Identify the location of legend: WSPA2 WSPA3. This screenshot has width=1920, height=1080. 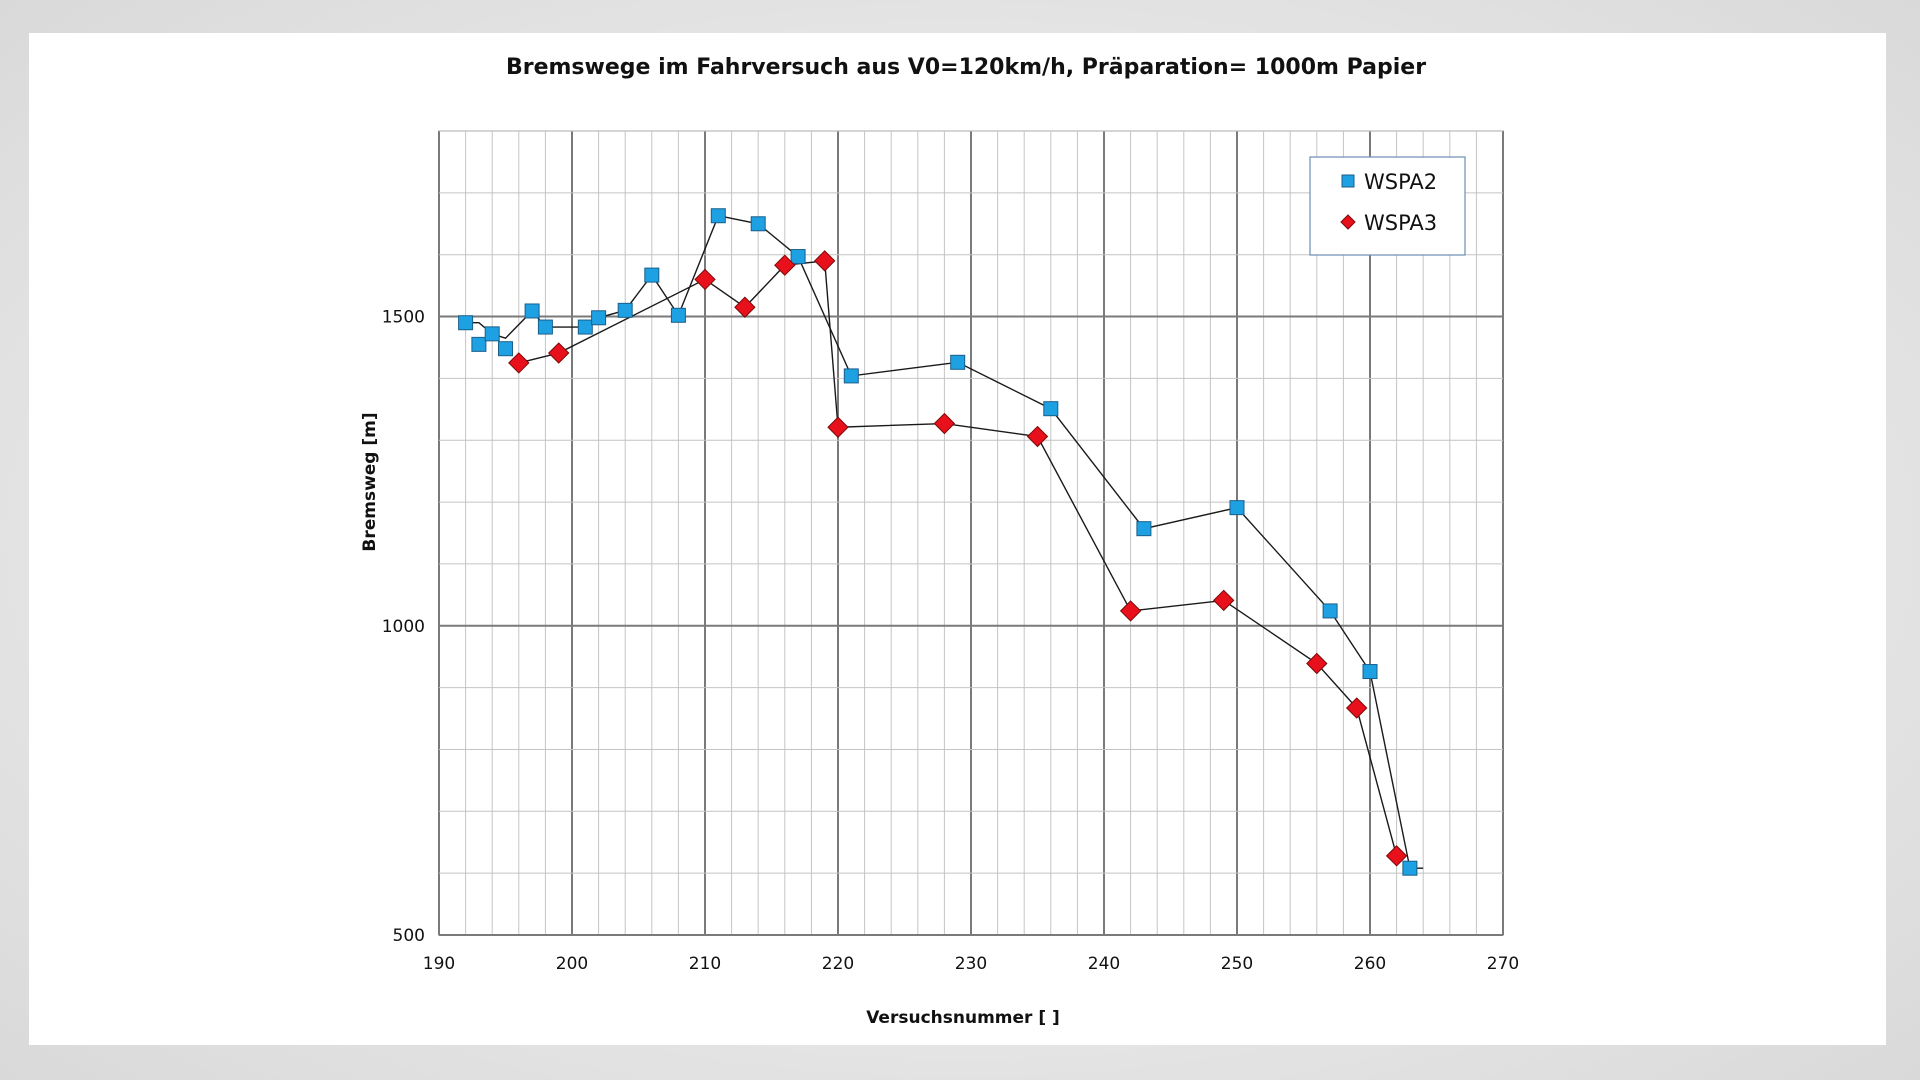
(1387, 206).